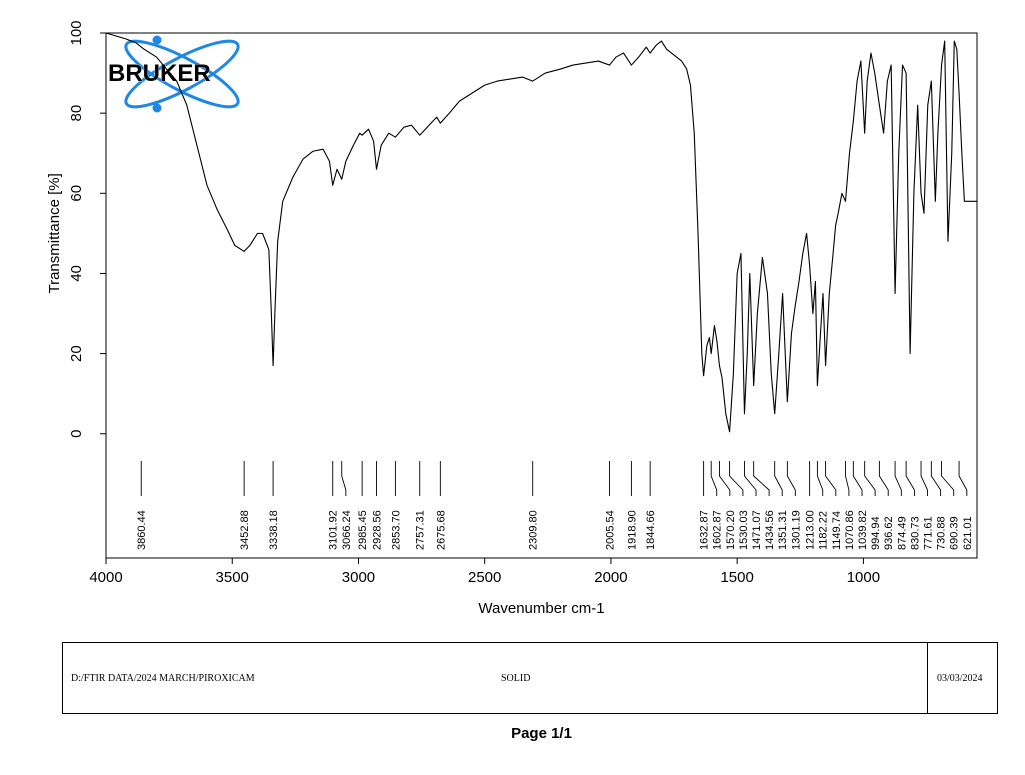 The image size is (1025, 775). What do you see at coordinates (705, 530) in the screenshot?
I see `peak-label: 1632.87` at bounding box center [705, 530].